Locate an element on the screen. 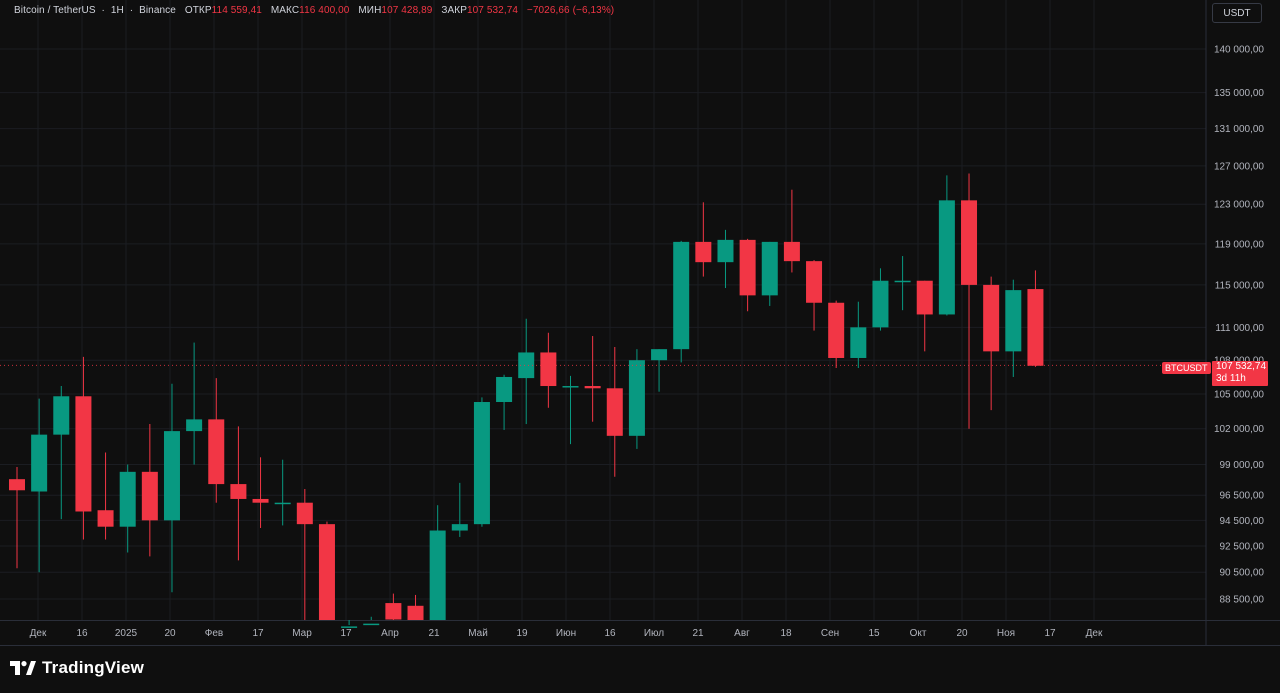 The width and height of the screenshot is (1280, 693). close-value: 107 532,74 is located at coordinates (492, 10).